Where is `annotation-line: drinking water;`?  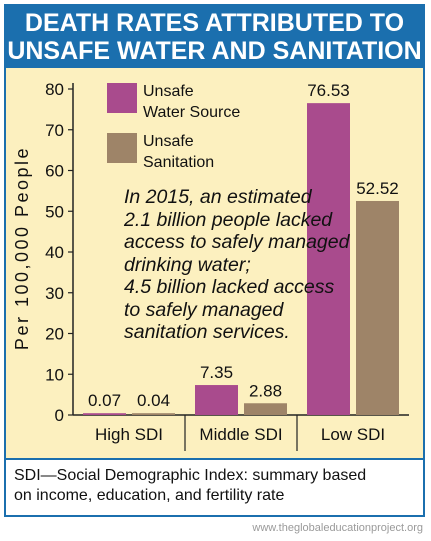
annotation-line: drinking water; is located at coordinates (187, 264).